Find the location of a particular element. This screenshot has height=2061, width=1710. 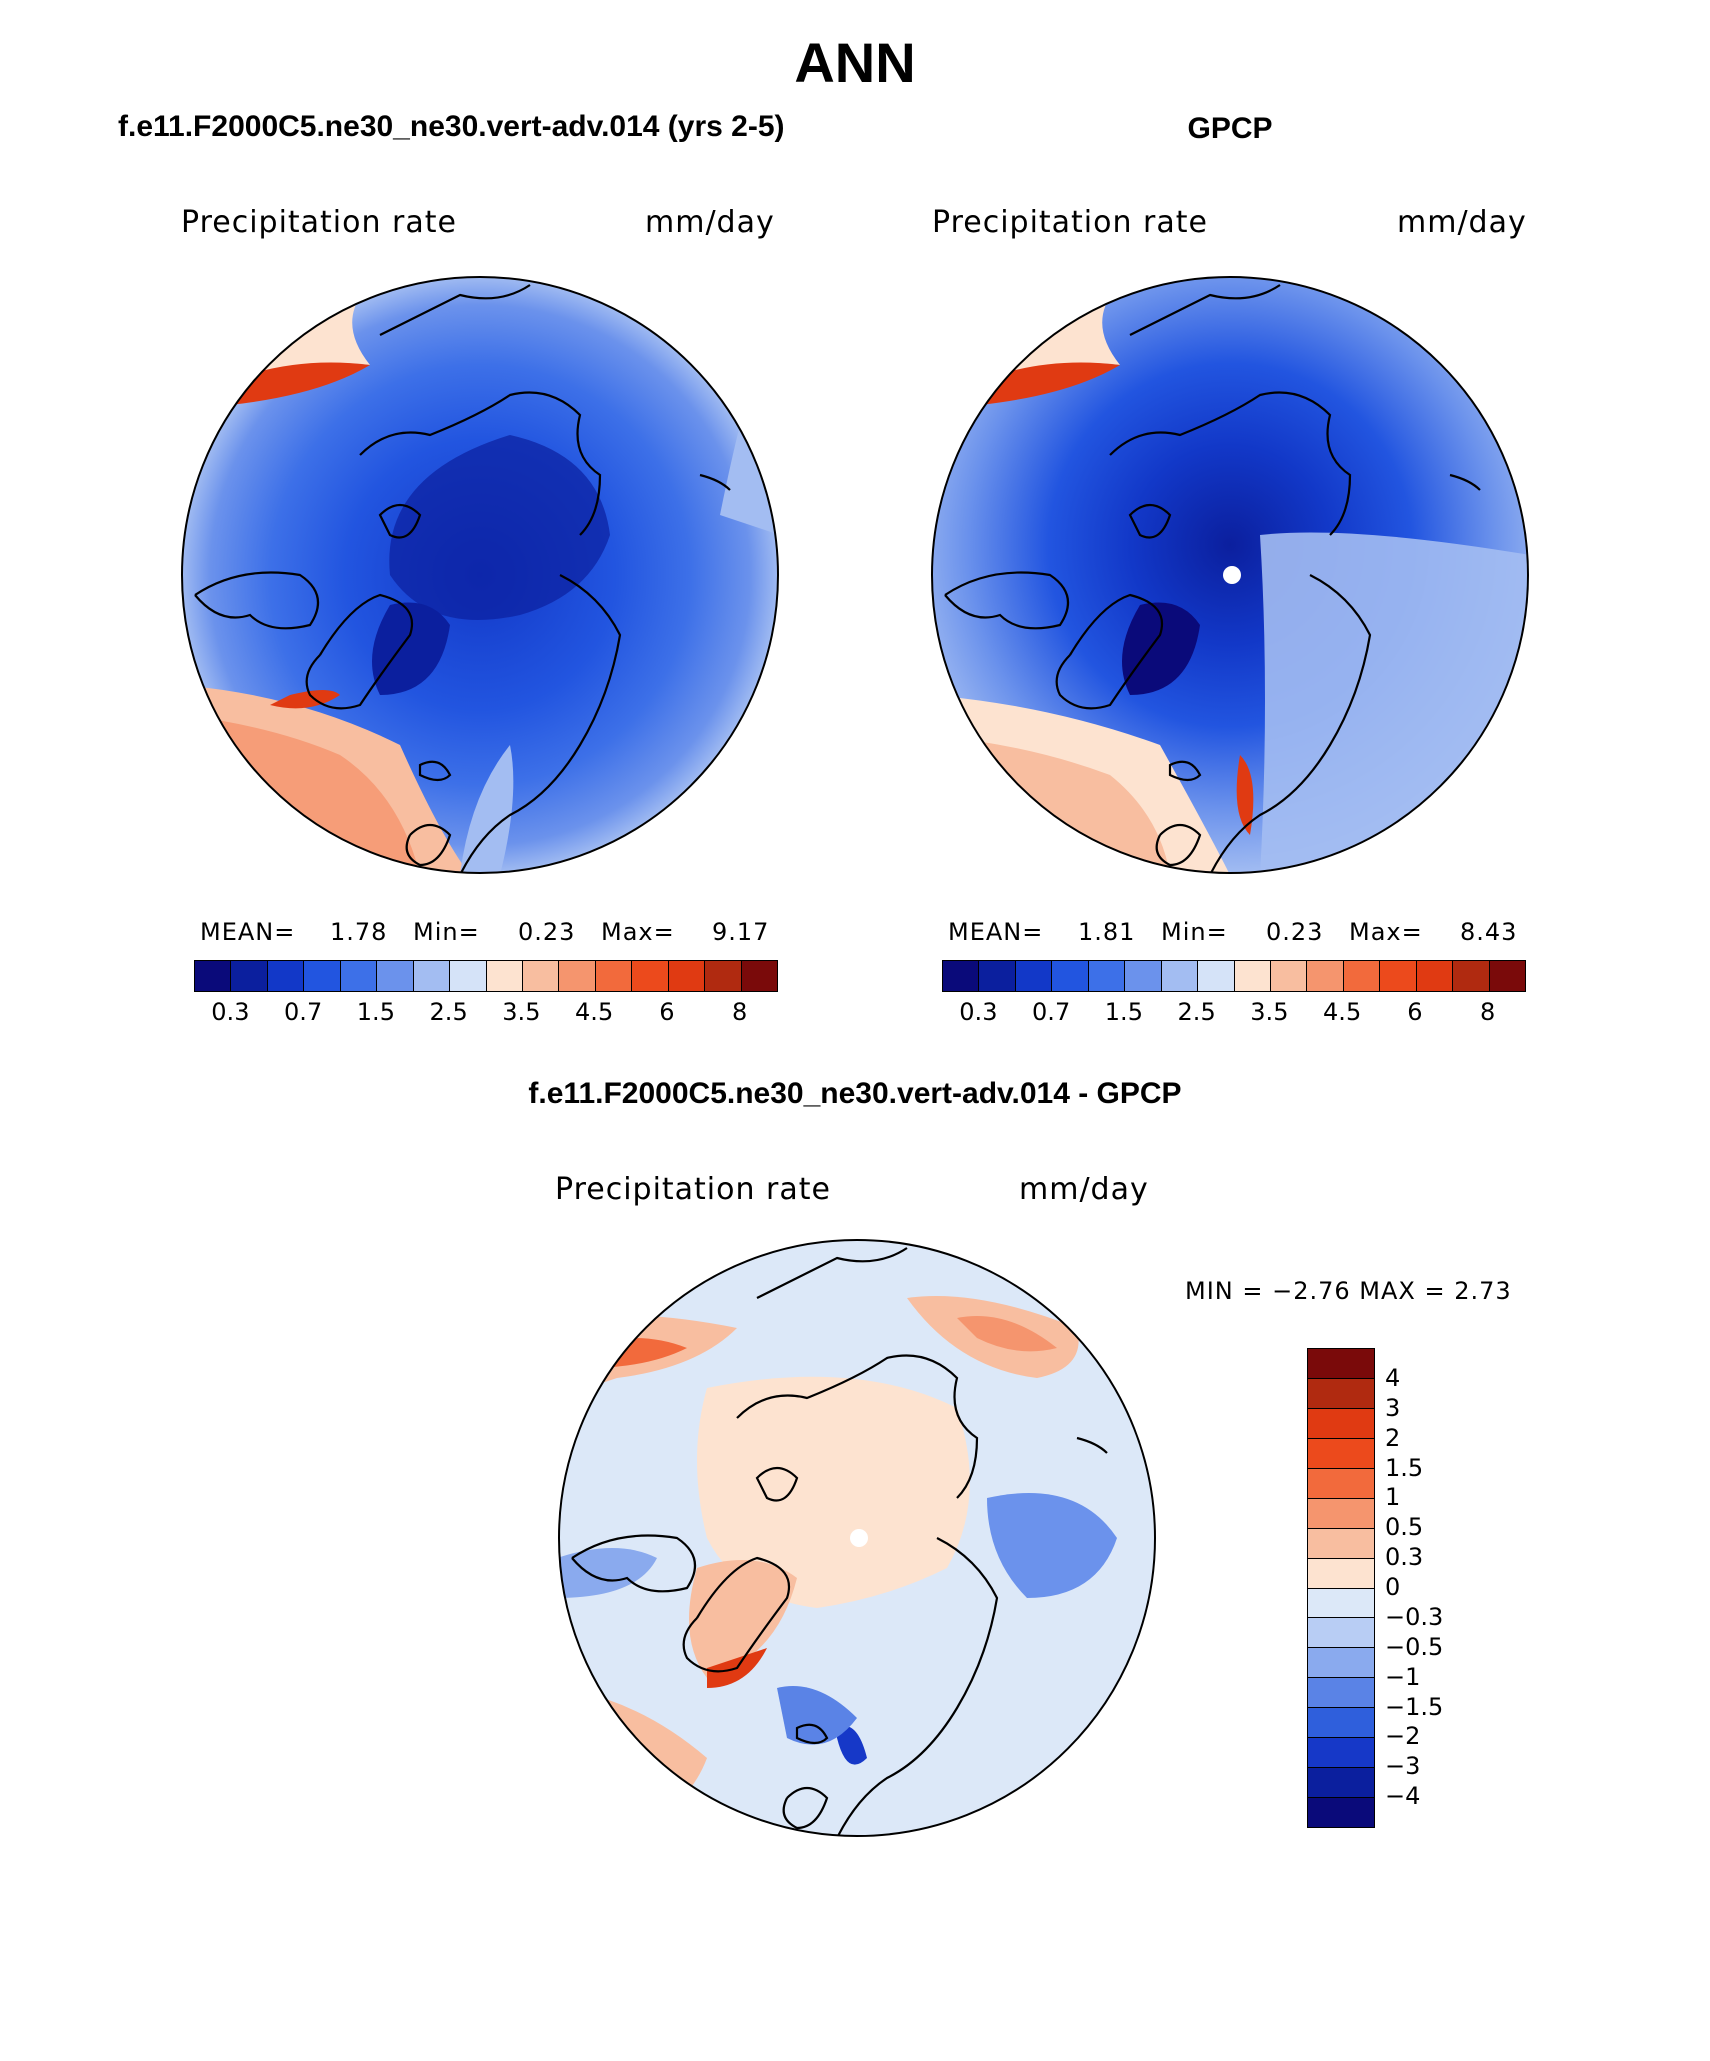

colorbar-tick-label: 2 is located at coordinates (1393, 1437).